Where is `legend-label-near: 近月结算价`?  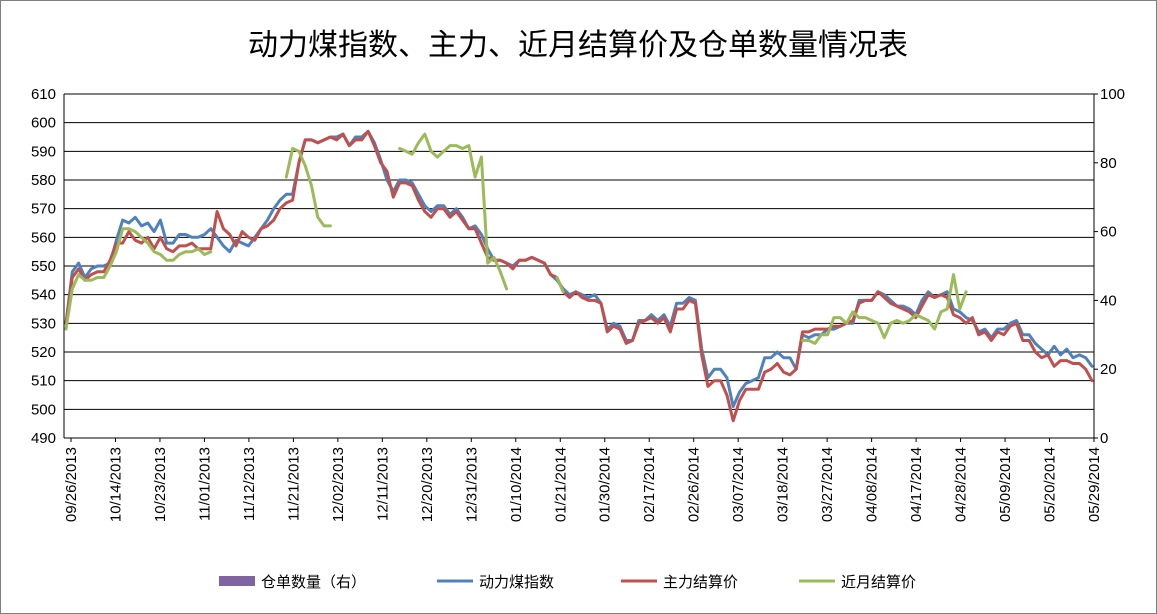 legend-label-near: 近月结算价 is located at coordinates (878, 582).